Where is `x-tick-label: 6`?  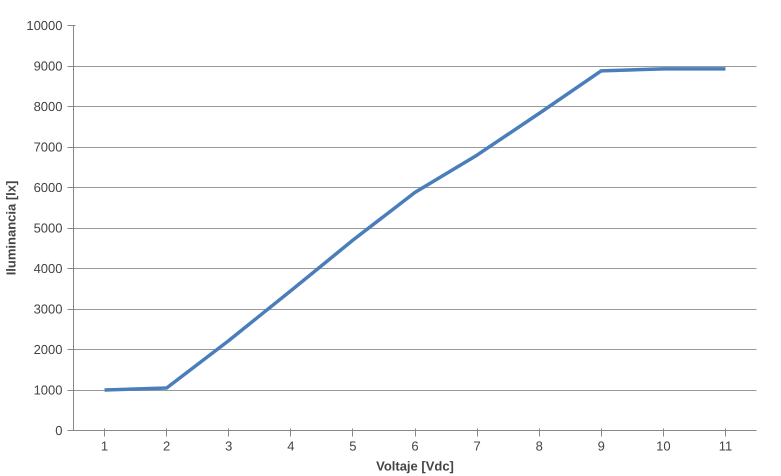 x-tick-label: 6 is located at coordinates (415, 446).